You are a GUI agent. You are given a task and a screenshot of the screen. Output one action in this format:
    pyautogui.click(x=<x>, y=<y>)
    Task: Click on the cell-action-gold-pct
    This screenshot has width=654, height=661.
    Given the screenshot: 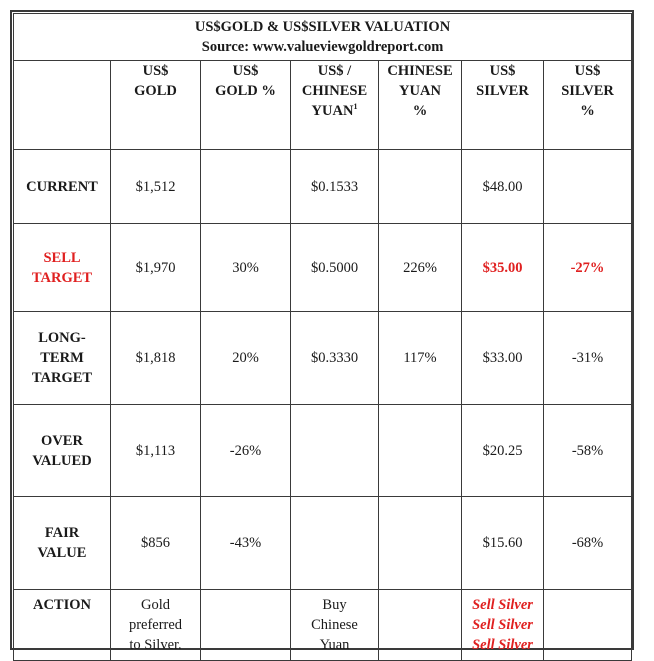 What is the action you would take?
    pyautogui.click(x=245, y=625)
    